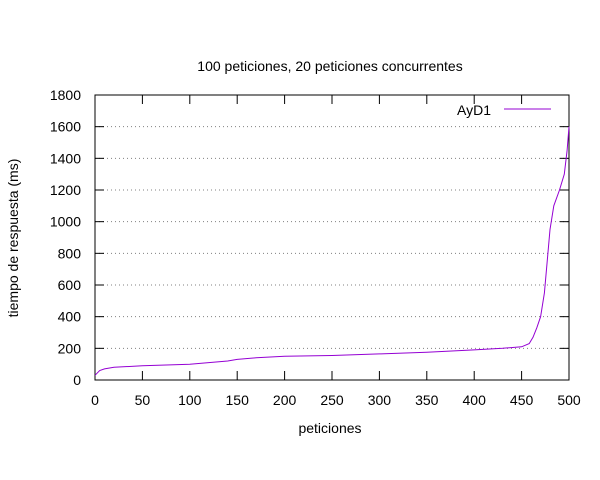 Image resolution: width=600 pixels, height=480 pixels. I want to click on x-tick-label: 400, so click(475, 400).